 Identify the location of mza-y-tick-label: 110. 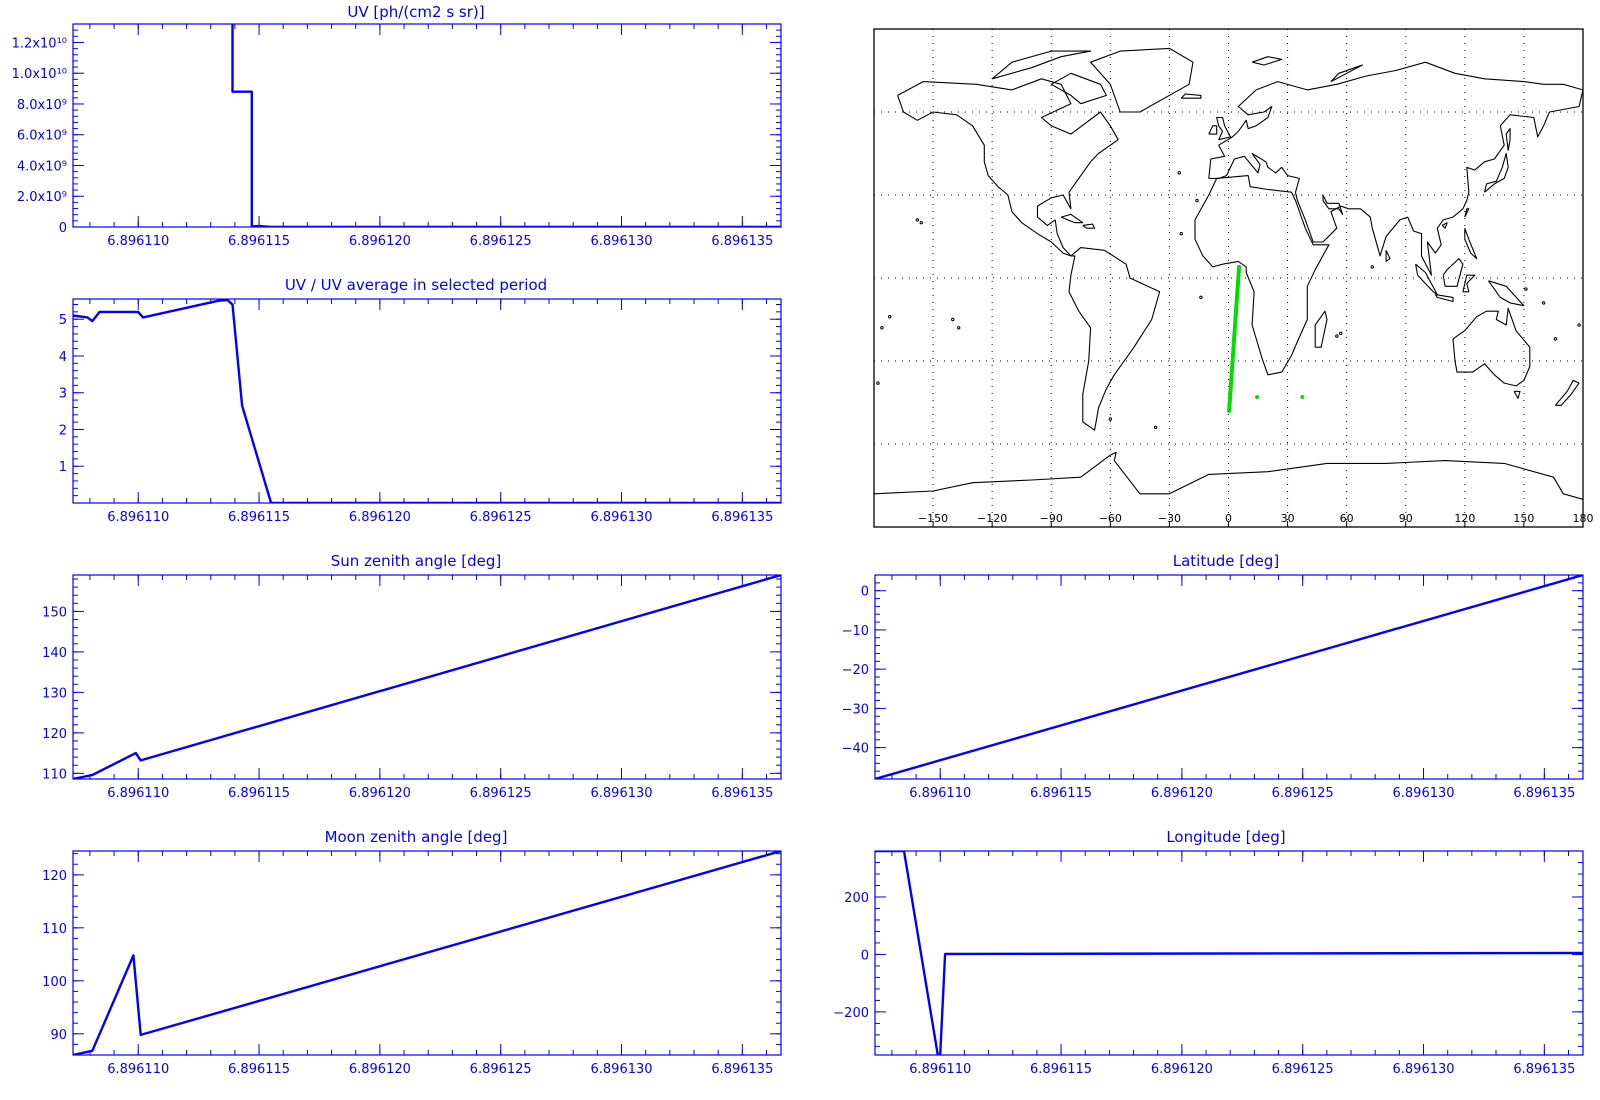
(54, 929).